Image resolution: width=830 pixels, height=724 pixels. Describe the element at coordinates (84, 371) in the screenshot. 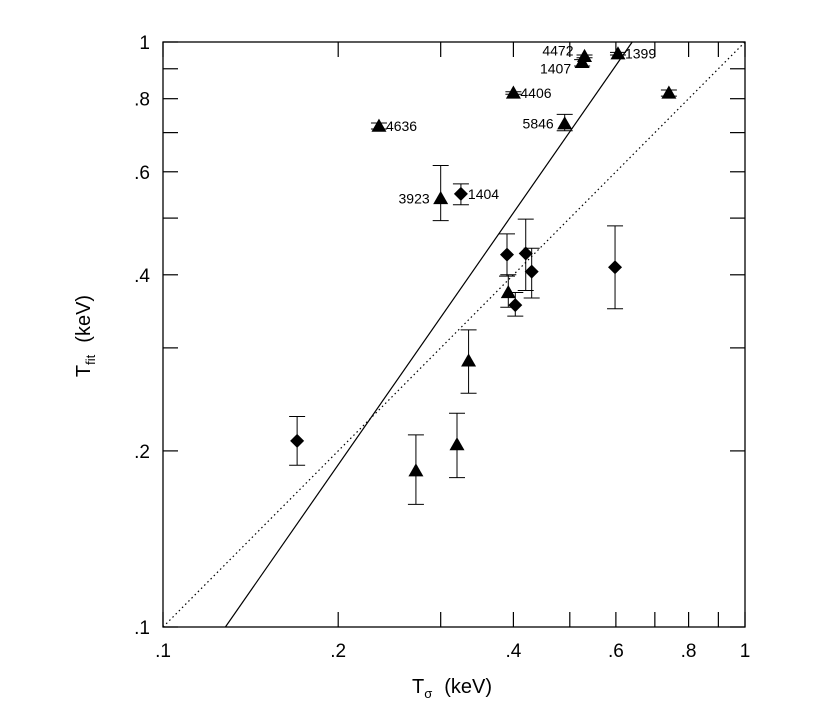

I see `y-axis-title-main: T` at that location.